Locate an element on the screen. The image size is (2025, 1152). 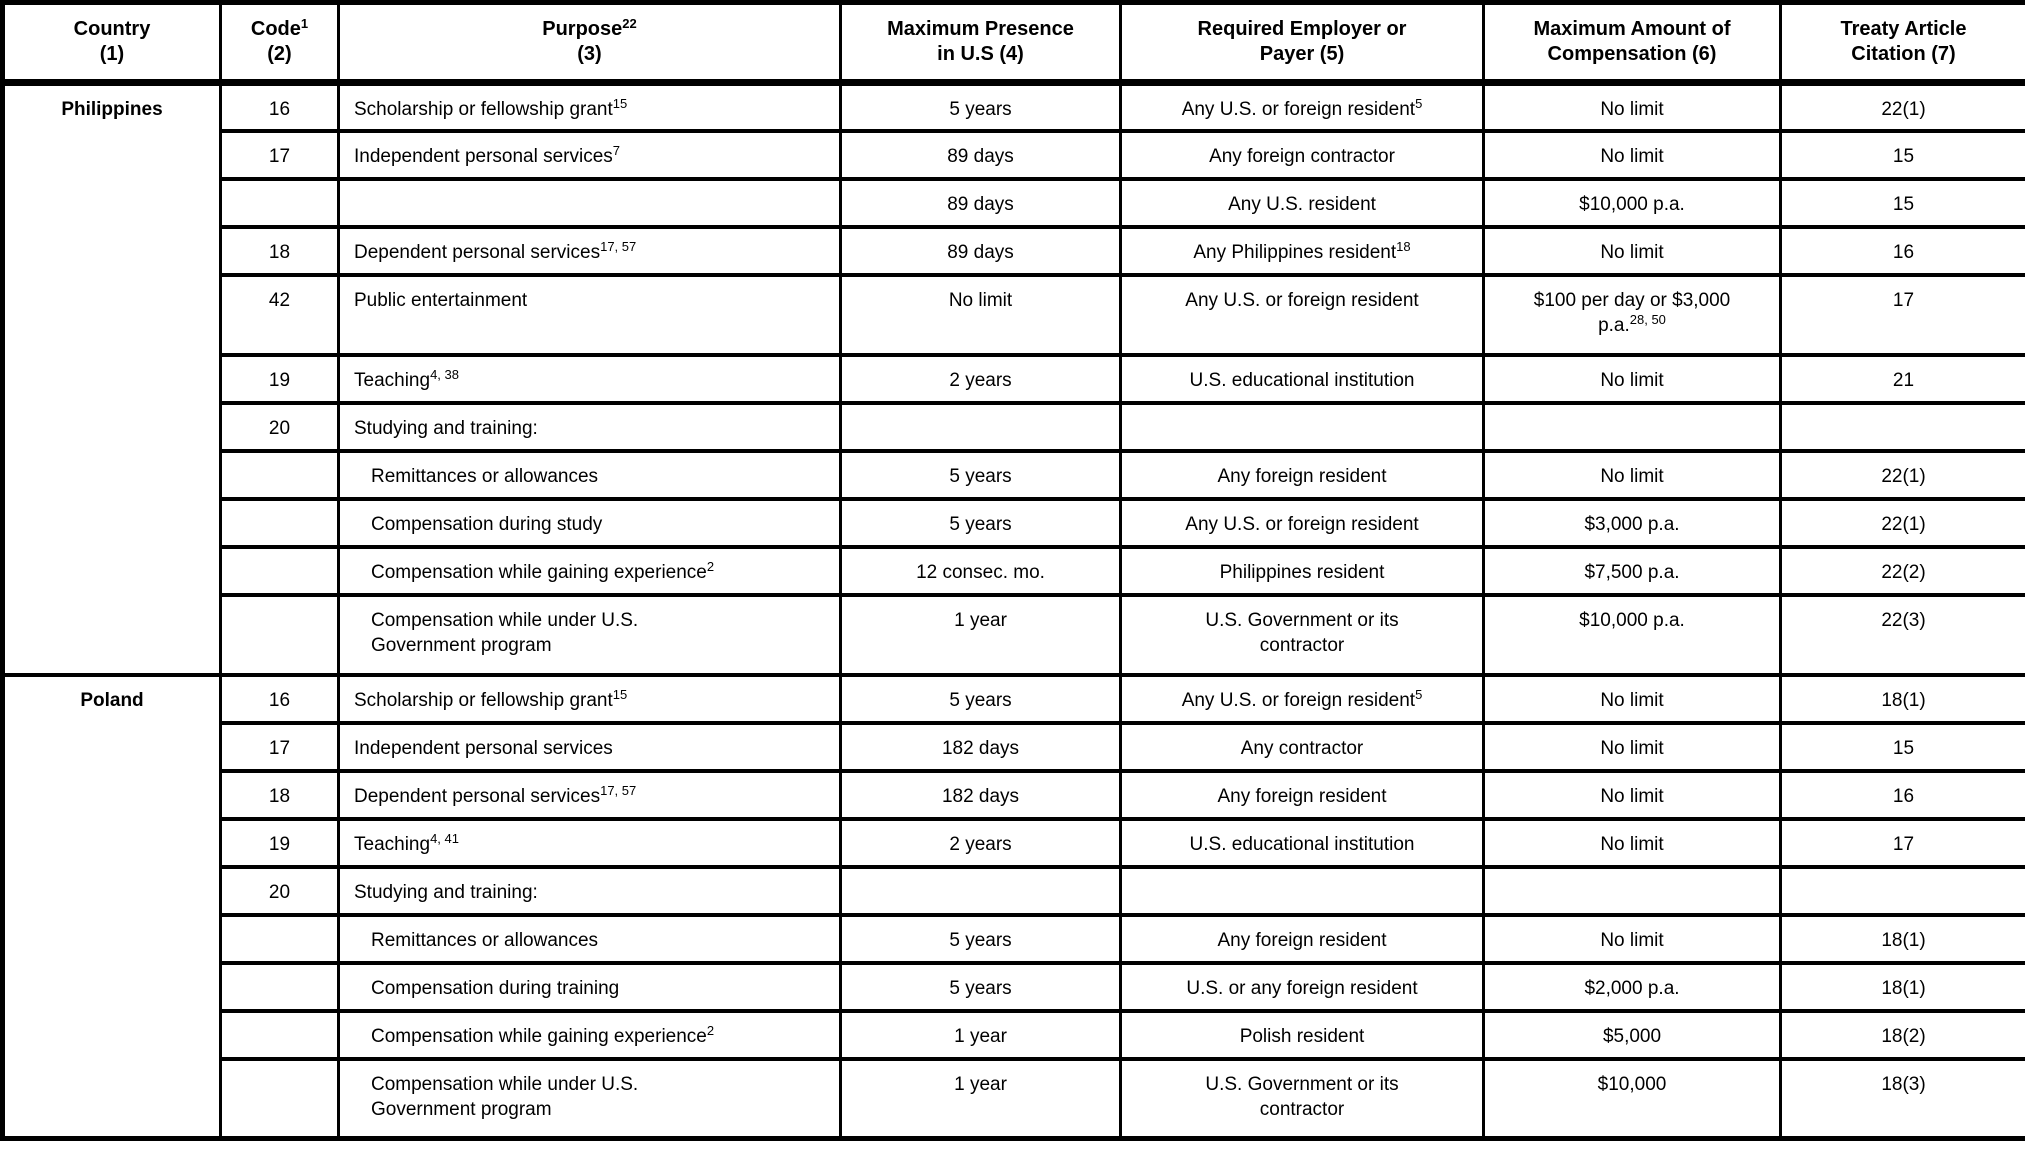
col-header-required-payer: Required Employer or Payer (5) is located at coordinates (1302, 43).